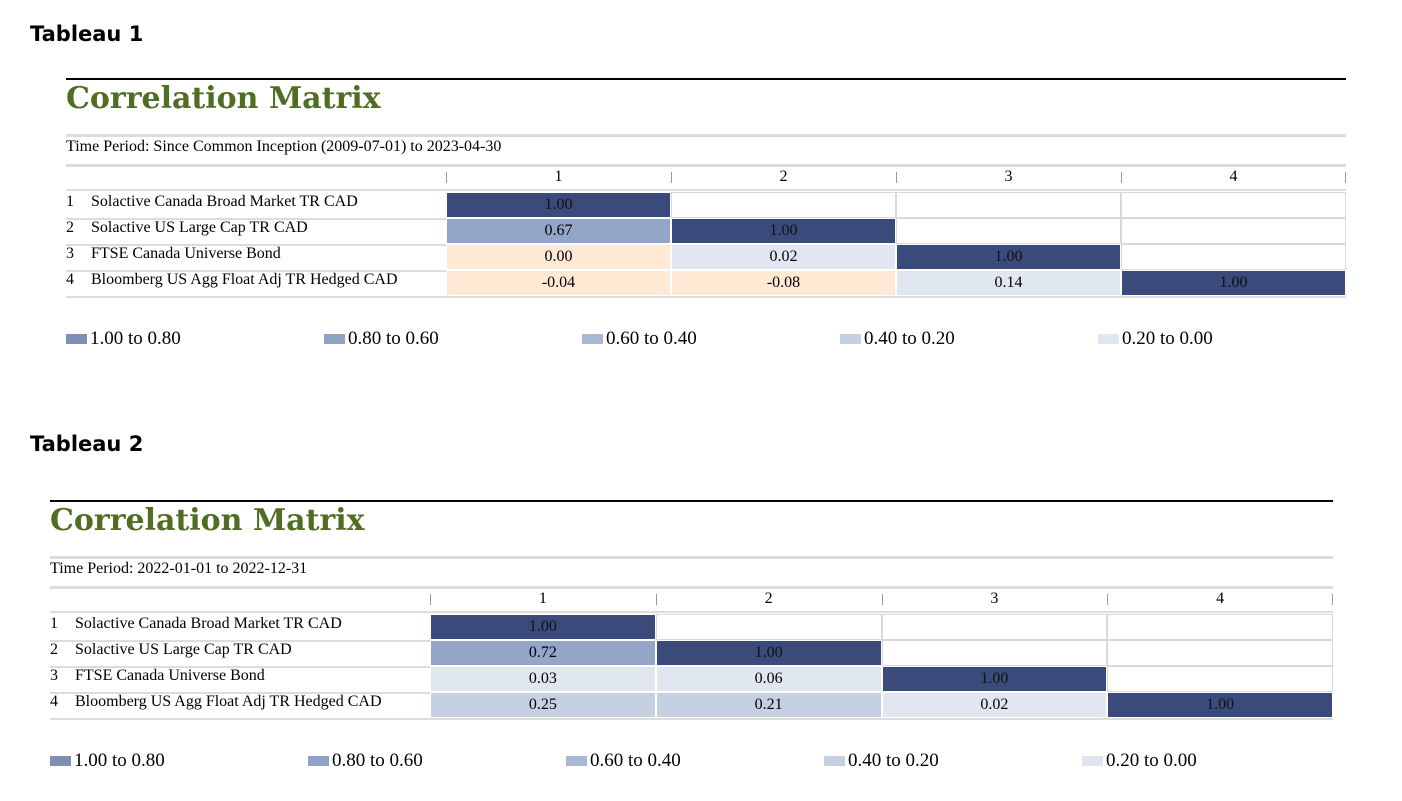  I want to click on matrix-cell: 0.06, so click(768, 679).